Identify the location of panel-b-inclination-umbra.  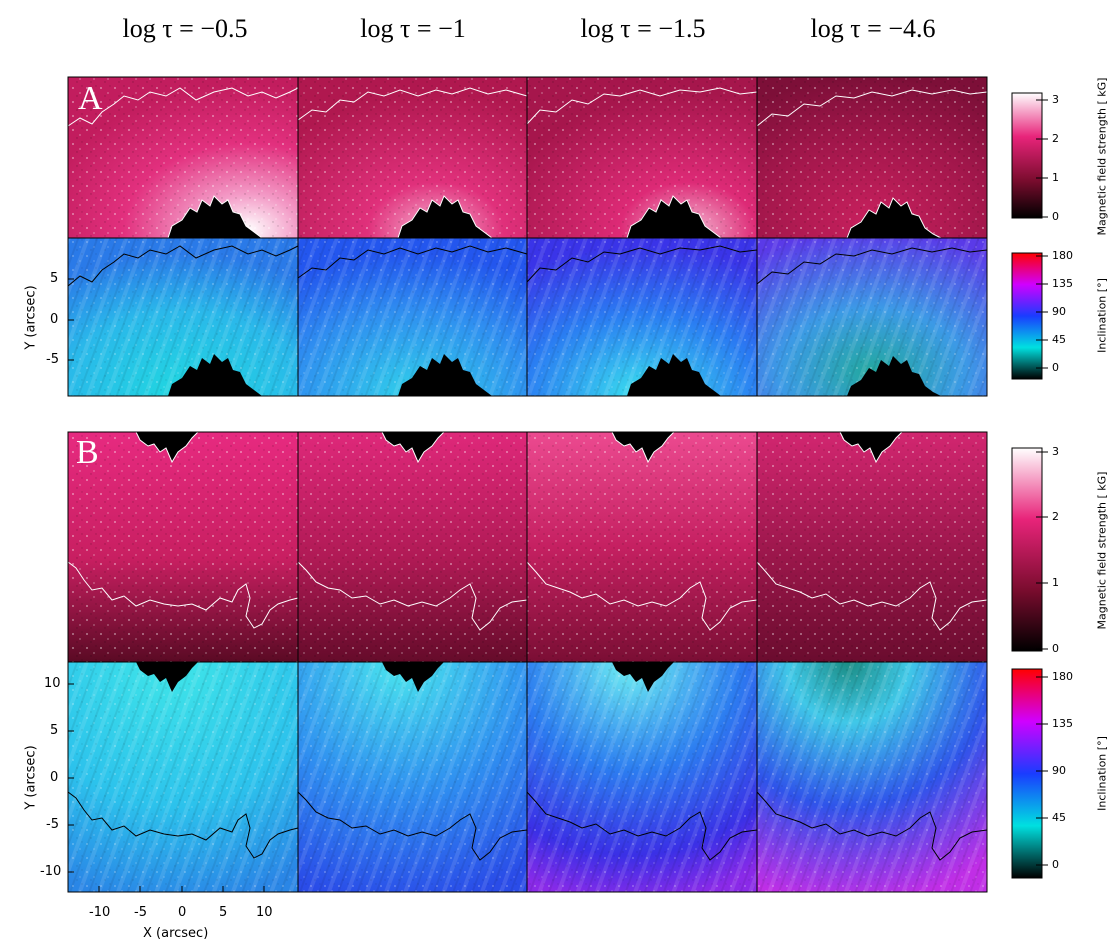
(405, 677).